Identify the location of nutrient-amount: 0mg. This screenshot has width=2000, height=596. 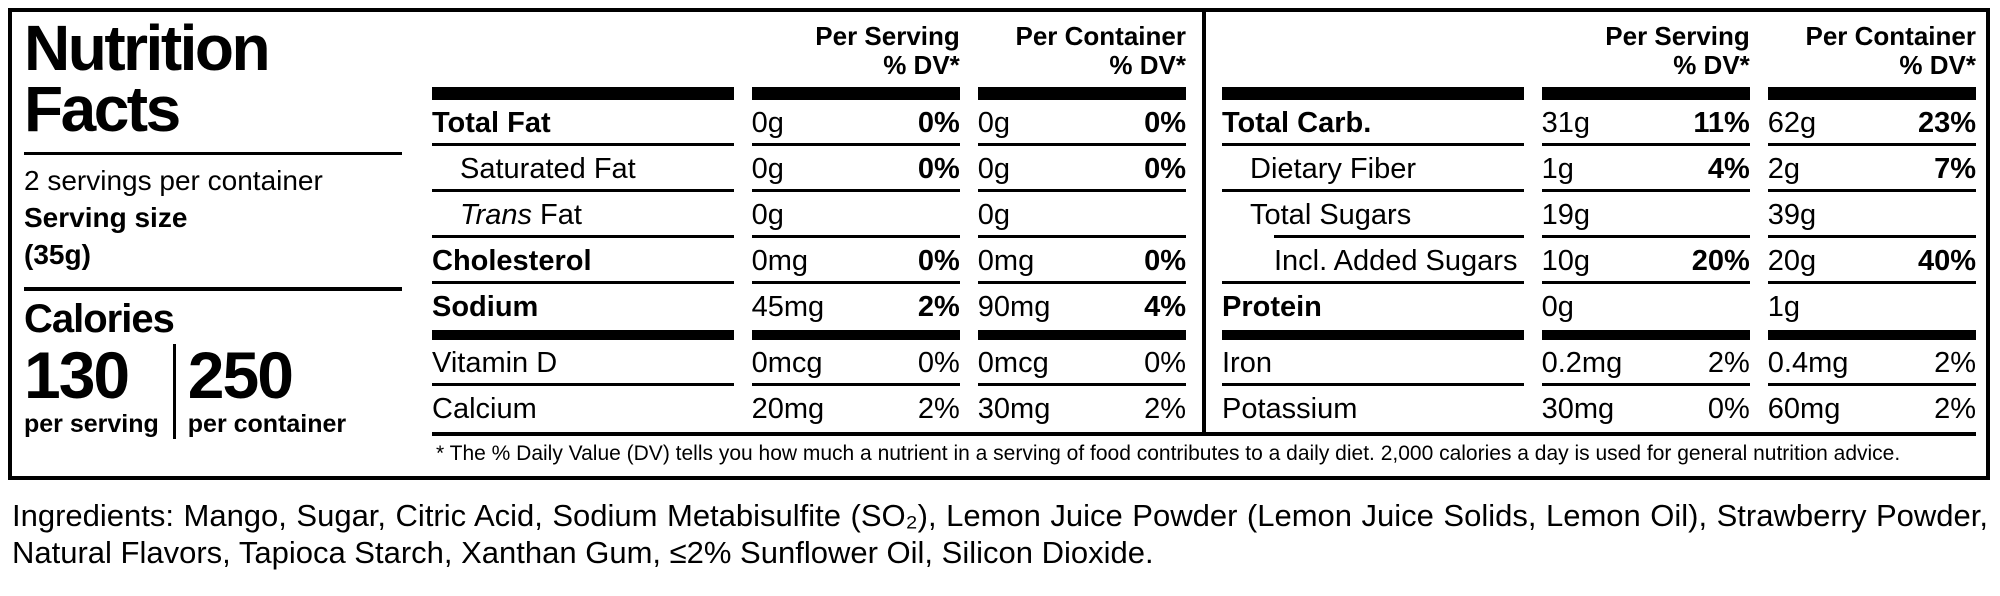
(780, 260).